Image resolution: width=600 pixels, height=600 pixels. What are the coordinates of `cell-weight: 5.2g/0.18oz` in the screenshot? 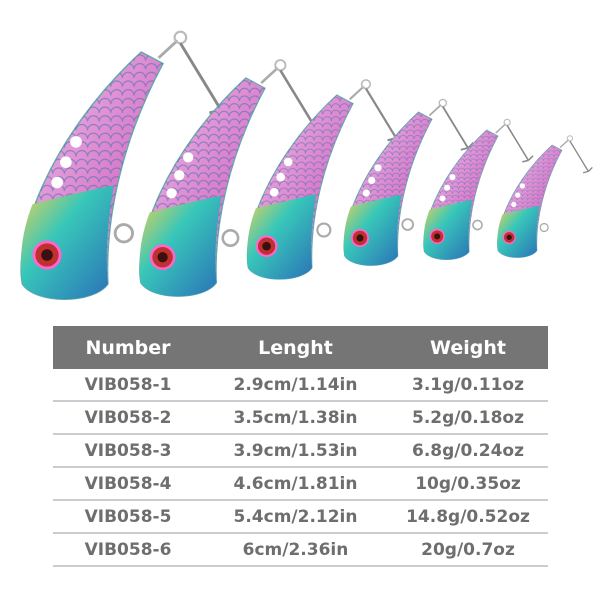 It's located at (468, 418).